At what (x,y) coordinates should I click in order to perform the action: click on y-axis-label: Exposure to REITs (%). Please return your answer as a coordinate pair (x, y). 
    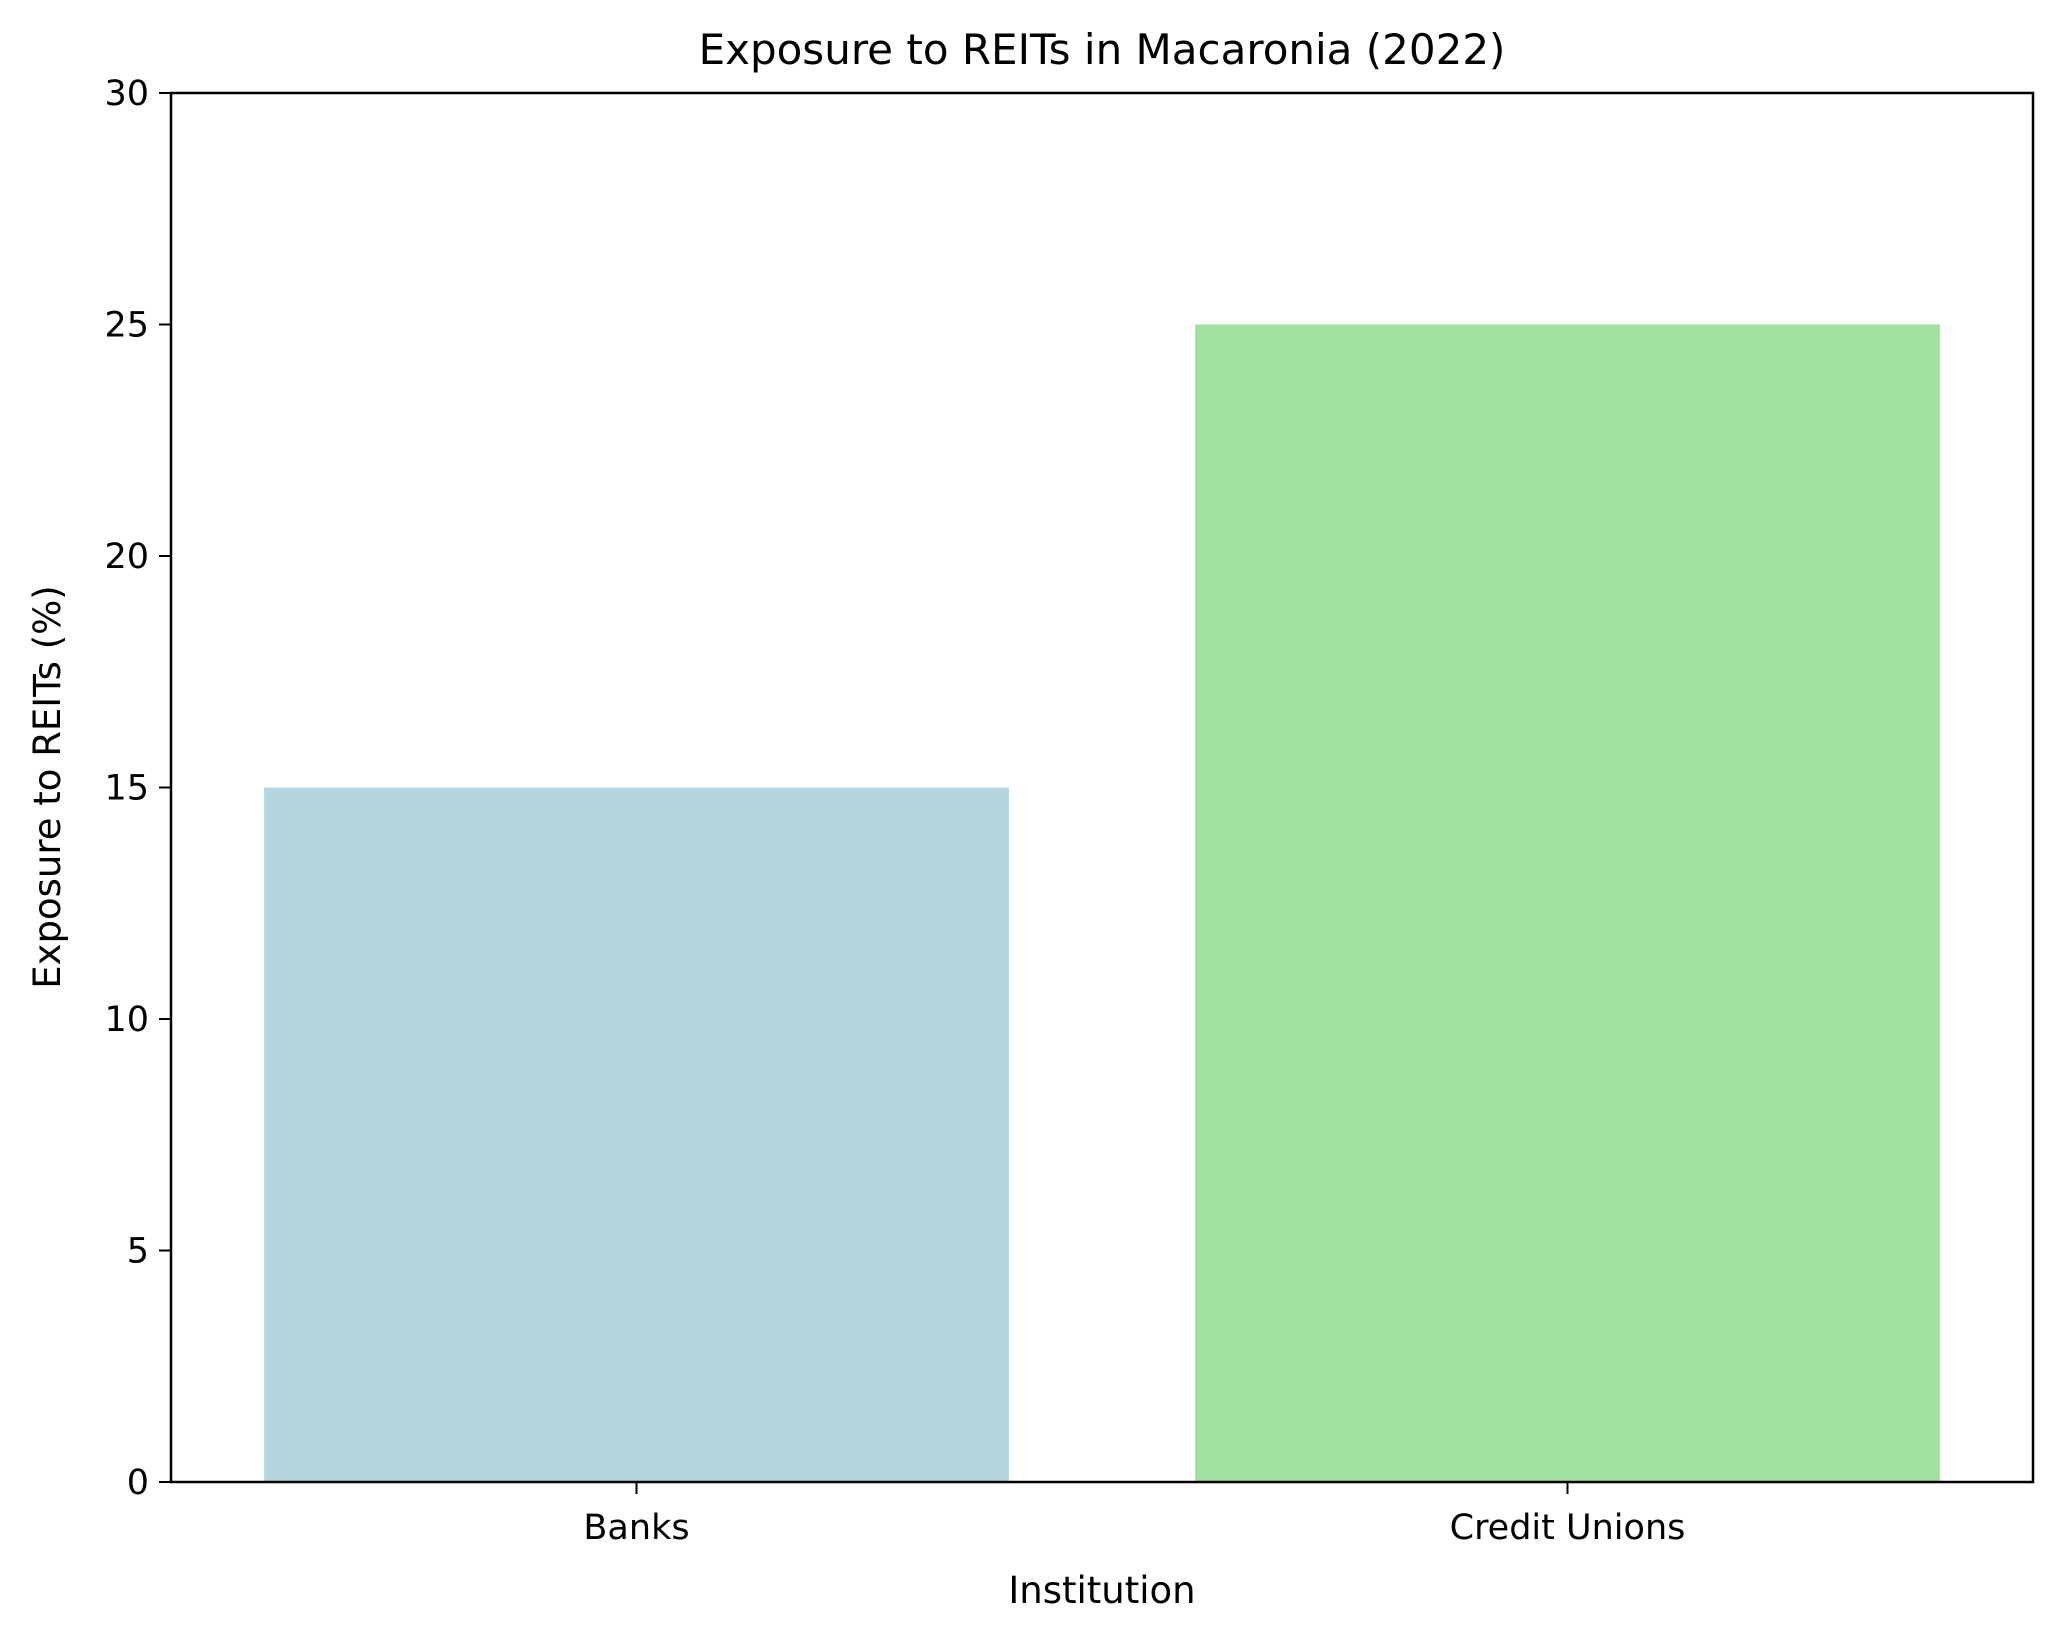
    Looking at the image, I should click on (47, 787).